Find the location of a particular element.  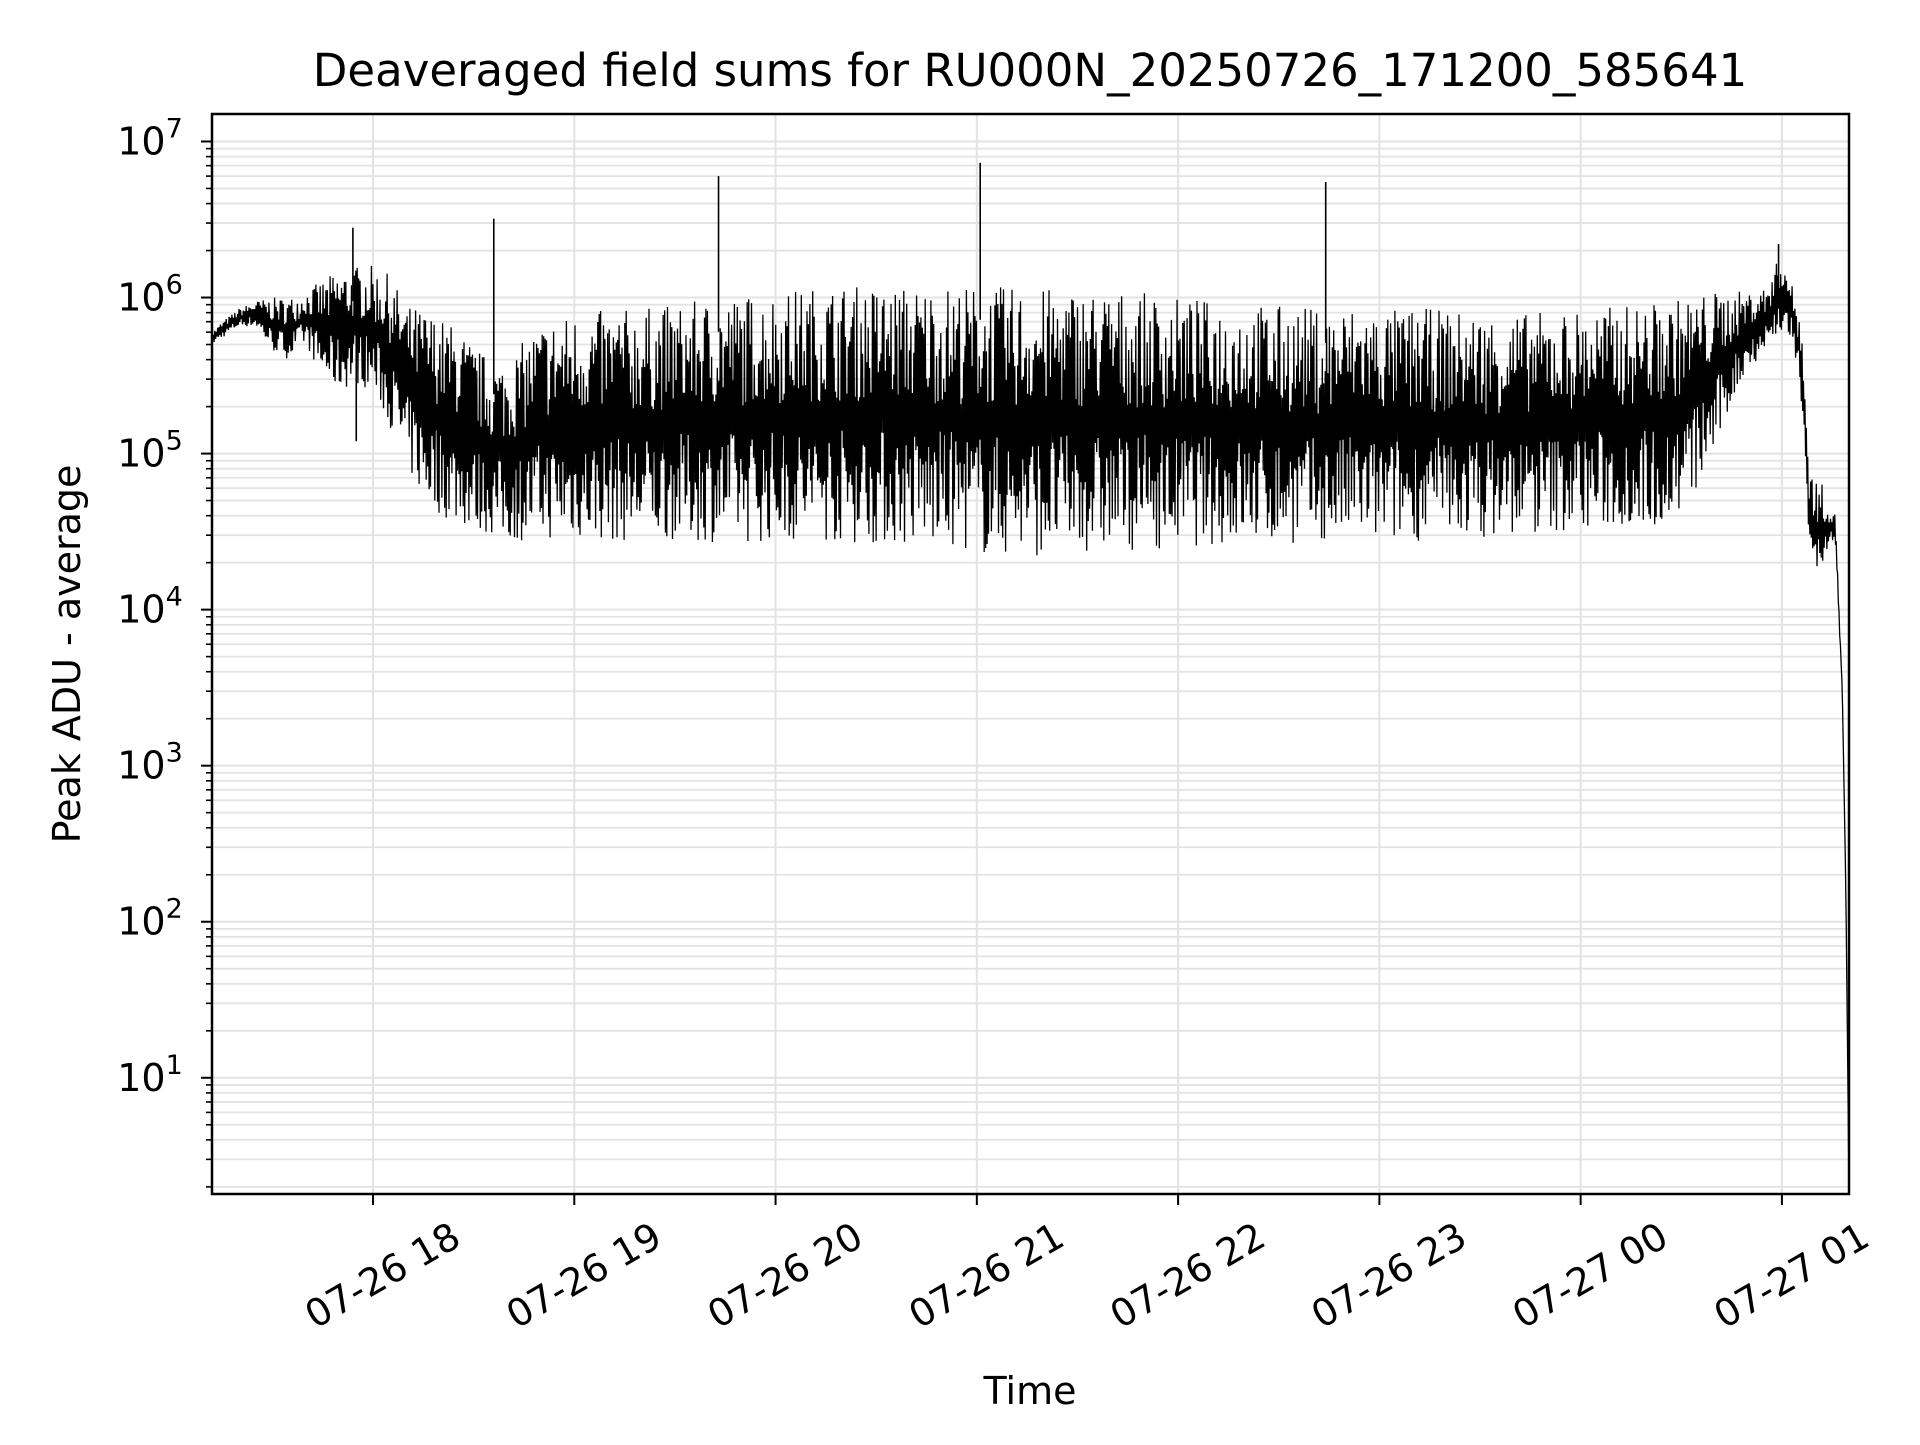

y-tick-label: 10² is located at coordinates (150, 919).